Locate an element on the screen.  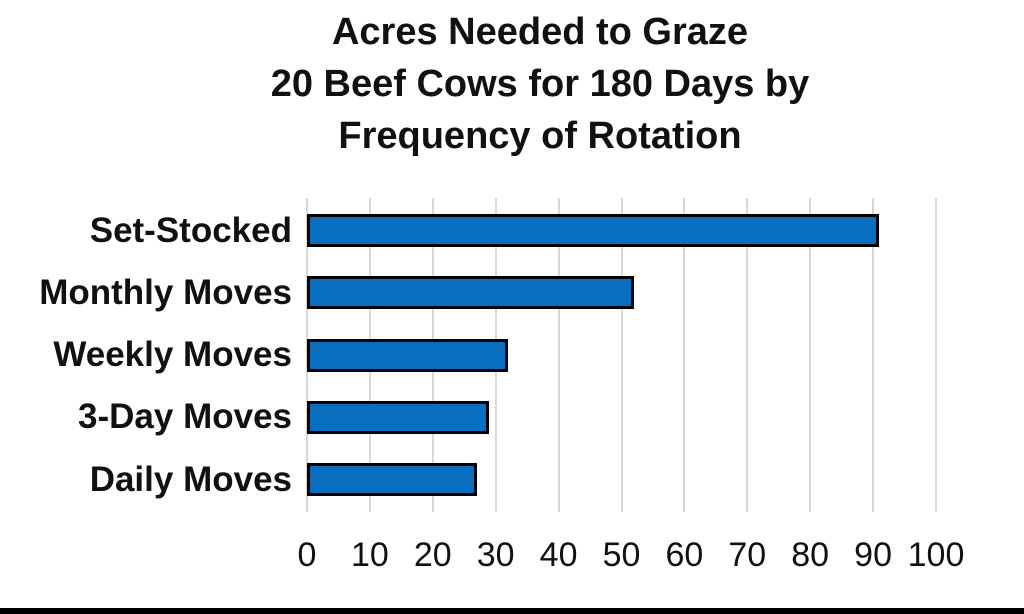
bar-set-stocked is located at coordinates (593, 230).